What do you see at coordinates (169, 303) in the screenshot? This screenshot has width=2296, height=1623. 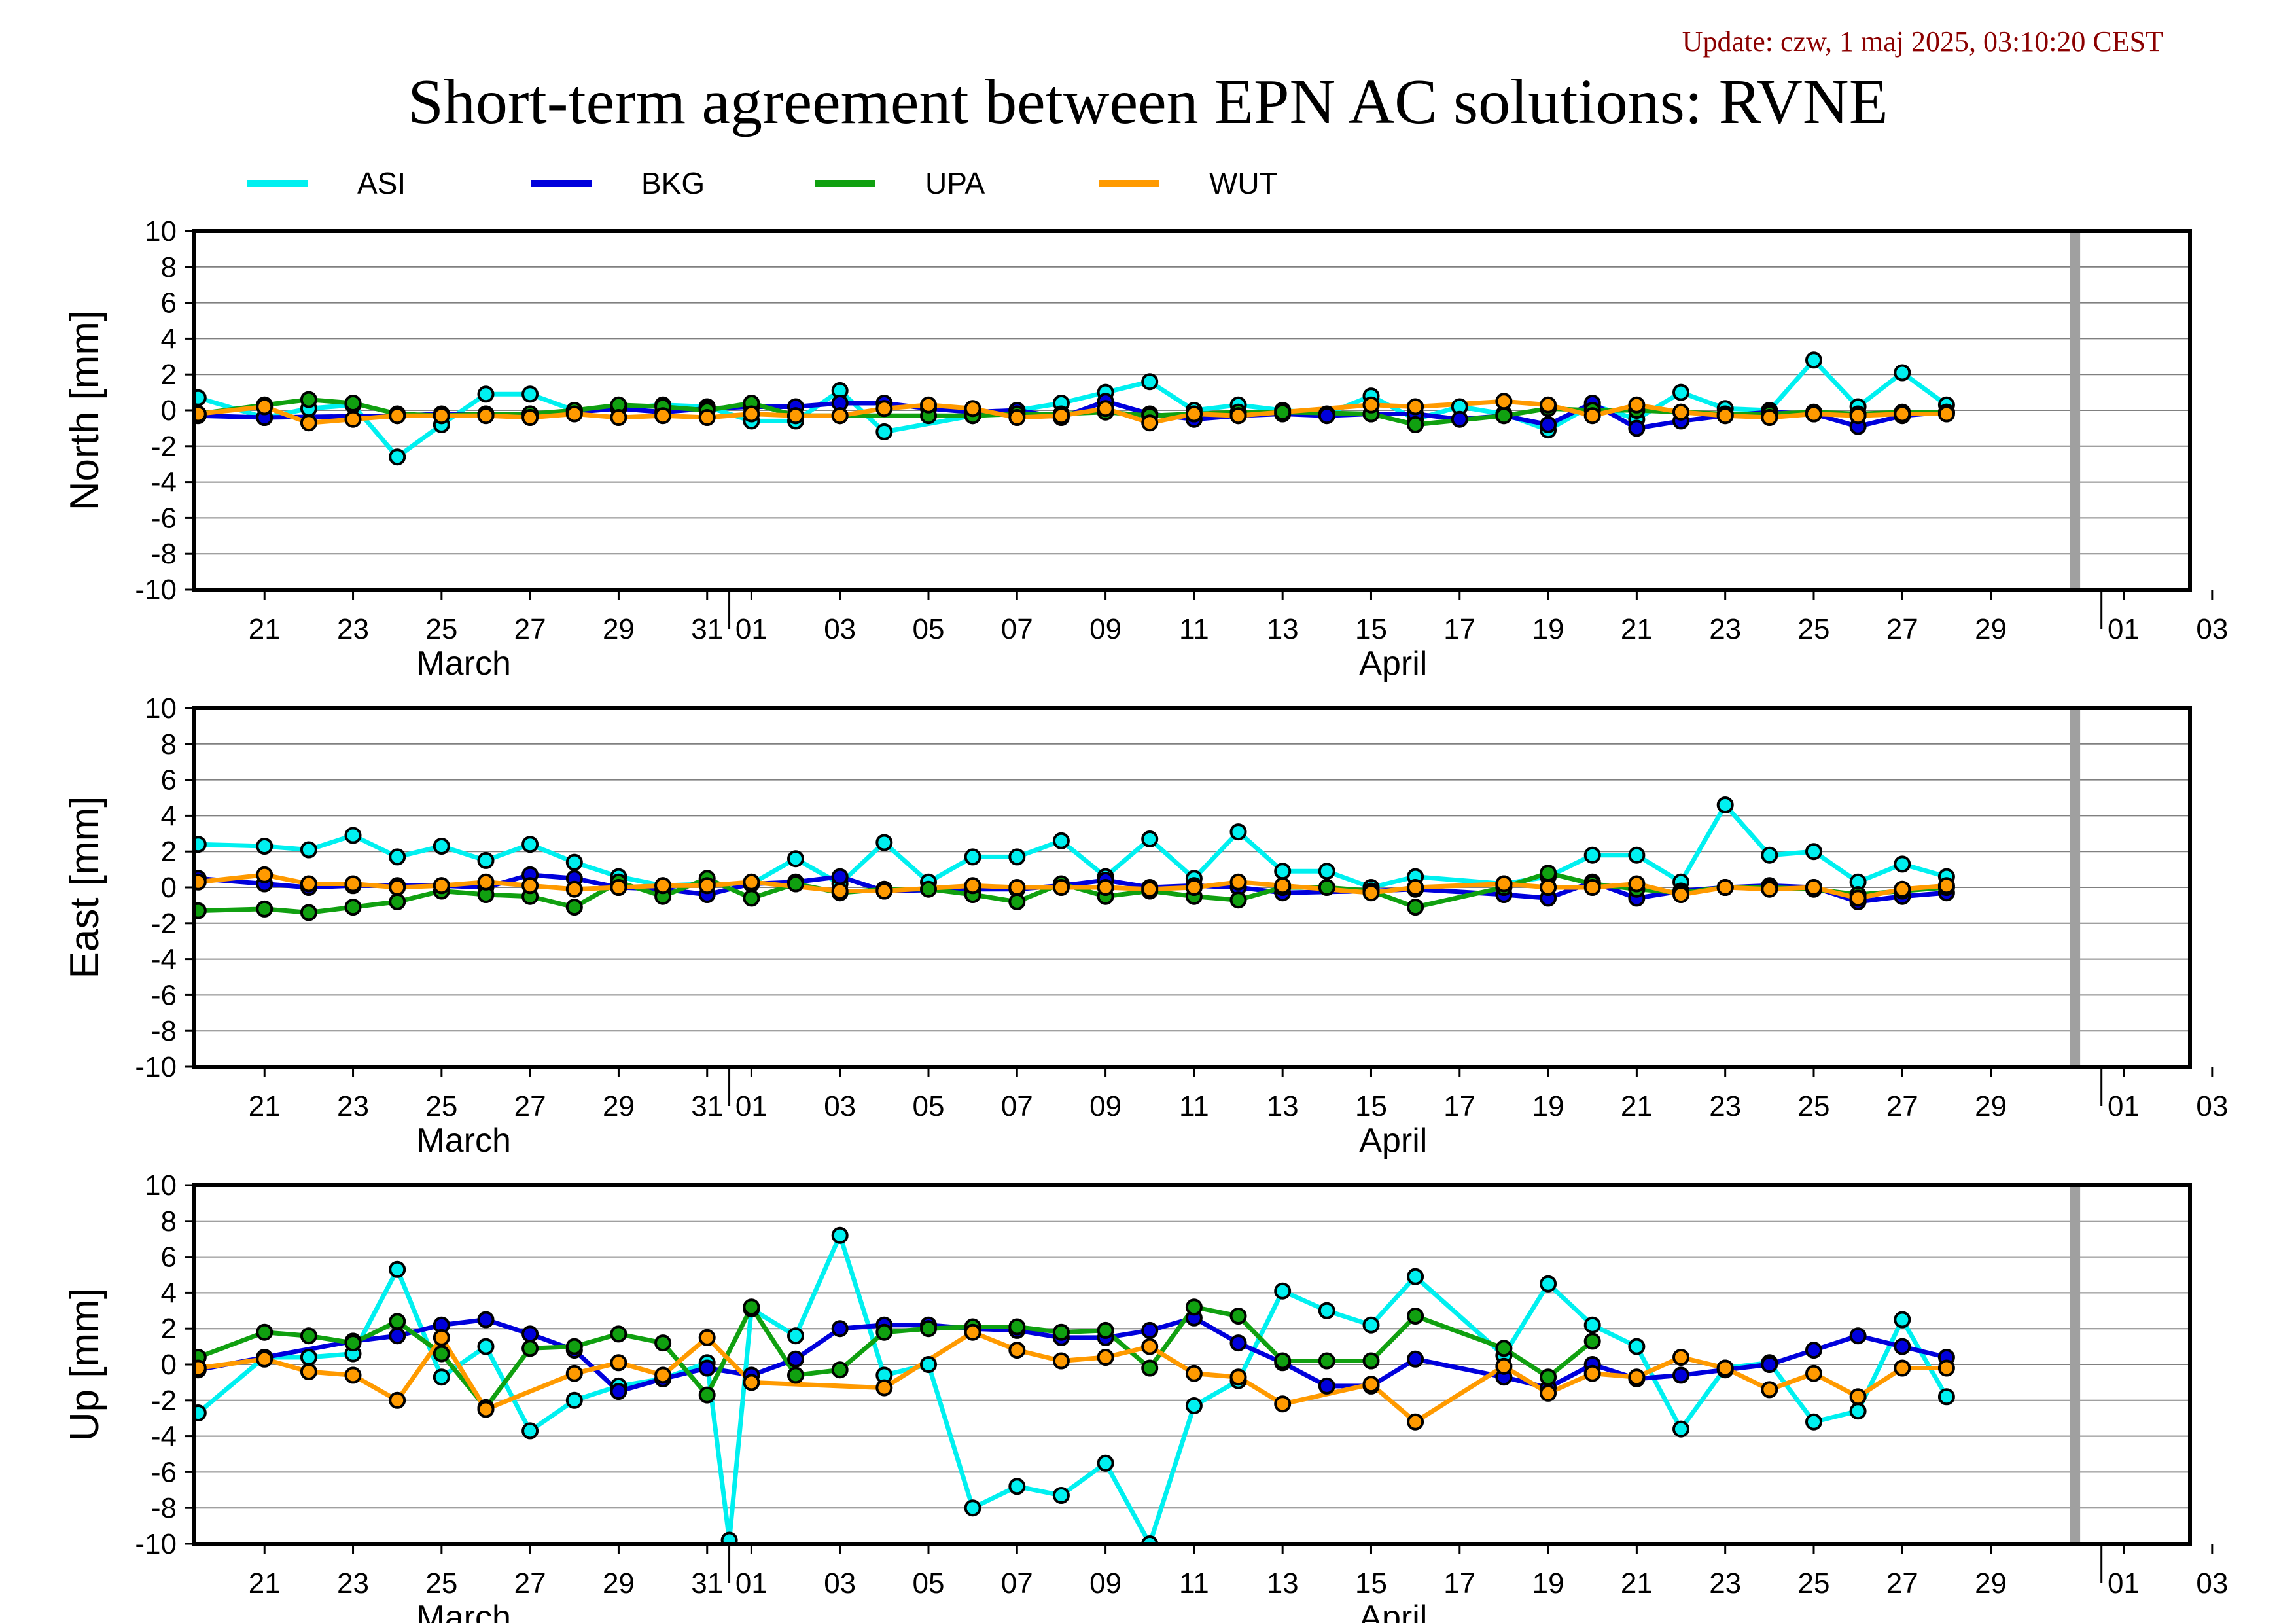 I see `y-tick-label: 6` at bounding box center [169, 303].